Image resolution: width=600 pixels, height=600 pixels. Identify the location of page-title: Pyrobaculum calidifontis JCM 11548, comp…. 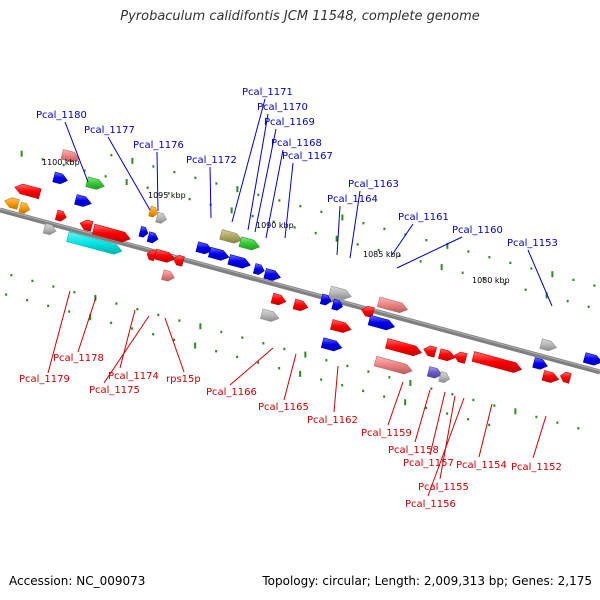
(300, 16).